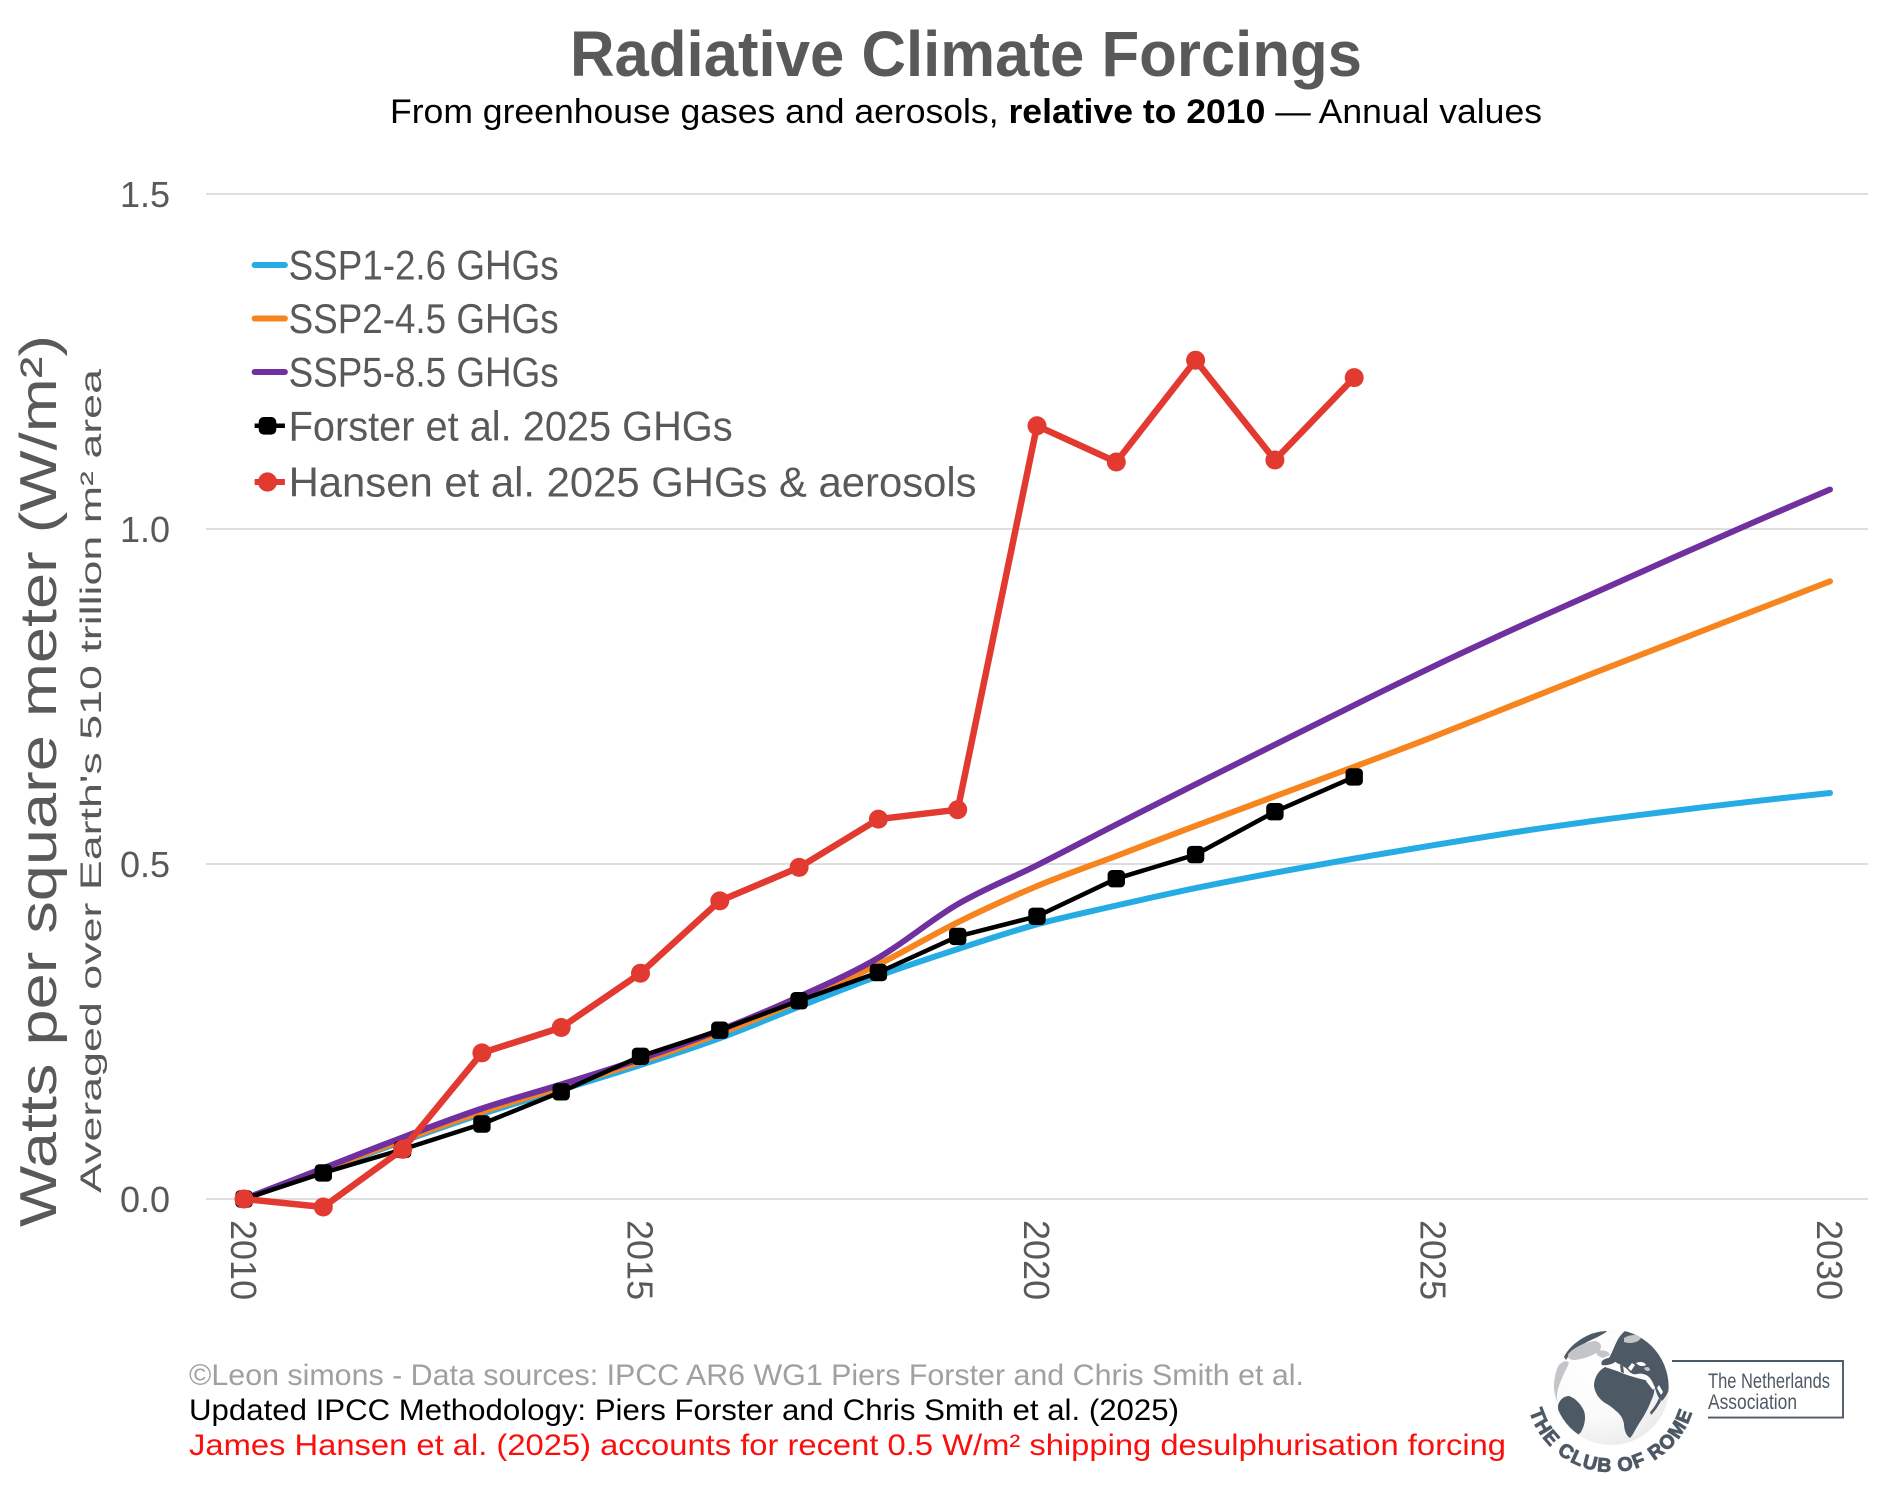  What do you see at coordinates (1769, 1381) in the screenshot?
I see `svg-text: The Netherlands` at bounding box center [1769, 1381].